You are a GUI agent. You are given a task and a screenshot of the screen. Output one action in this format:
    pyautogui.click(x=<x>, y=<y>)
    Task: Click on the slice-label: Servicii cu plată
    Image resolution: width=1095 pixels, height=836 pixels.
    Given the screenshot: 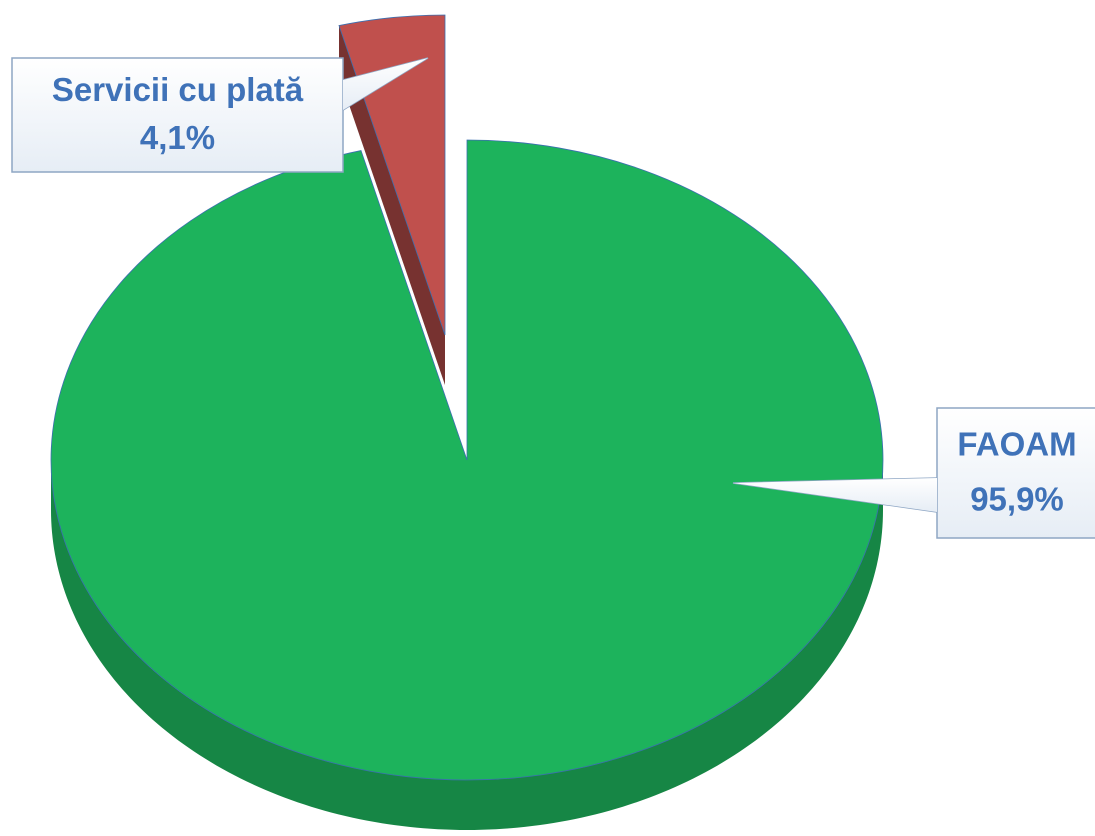 What is the action you would take?
    pyautogui.click(x=178, y=89)
    